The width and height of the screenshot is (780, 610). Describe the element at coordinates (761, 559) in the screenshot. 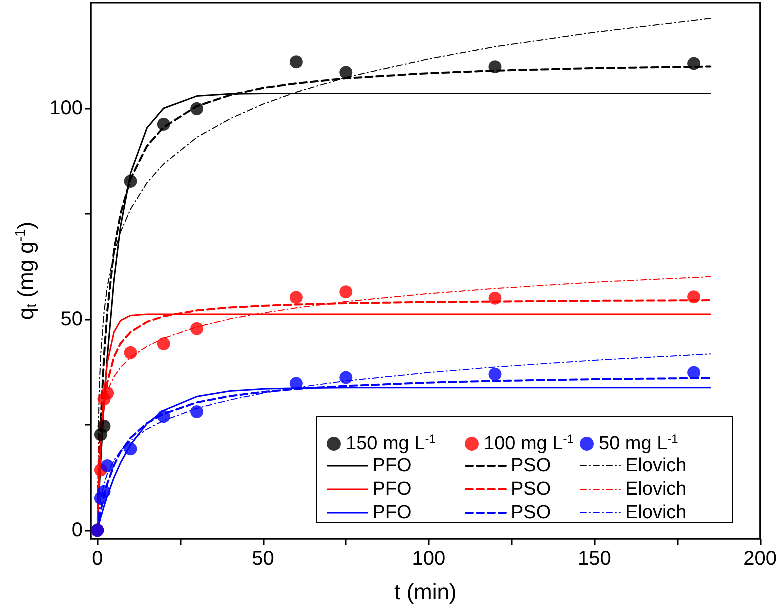

I see `x-tick-label: 200` at that location.